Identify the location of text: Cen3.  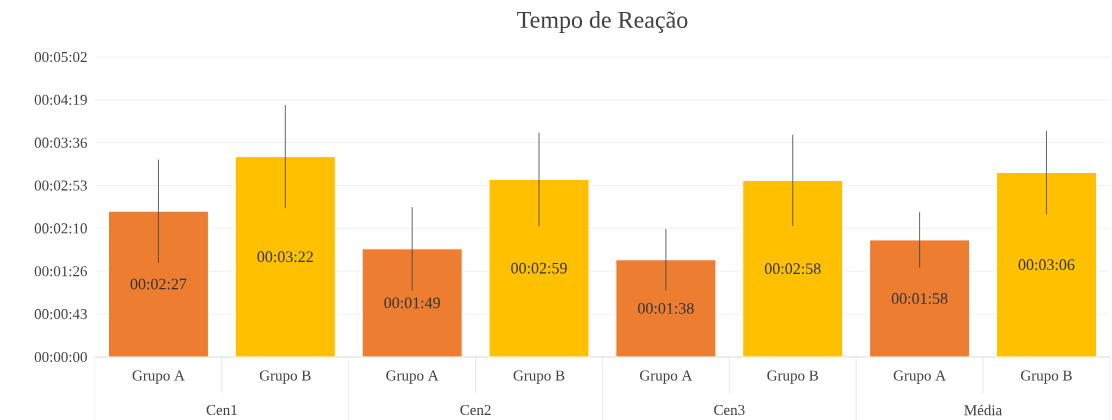
(729, 410).